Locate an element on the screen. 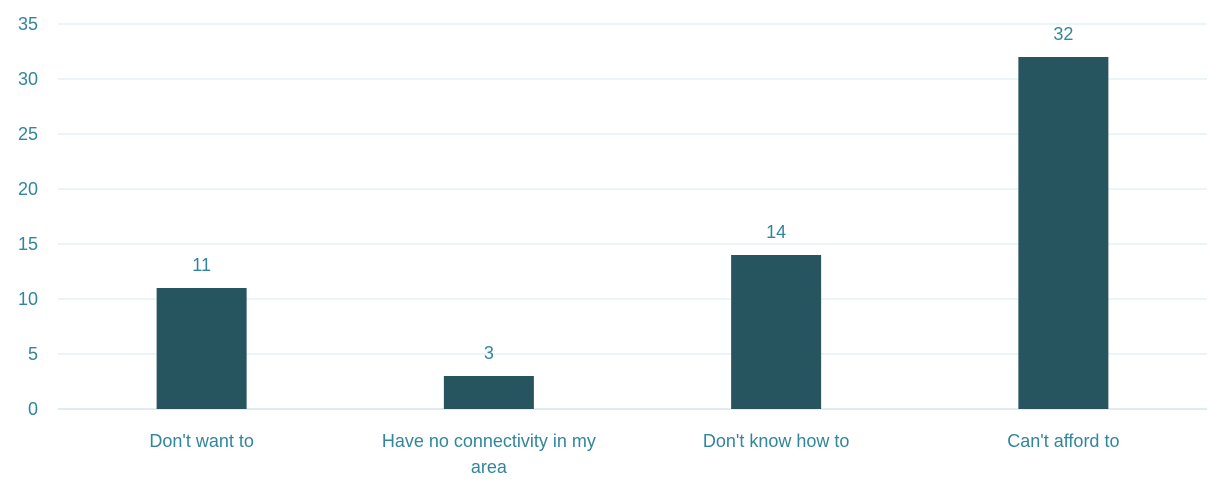  x-category-label-line: Can't afford to is located at coordinates (1063, 441).